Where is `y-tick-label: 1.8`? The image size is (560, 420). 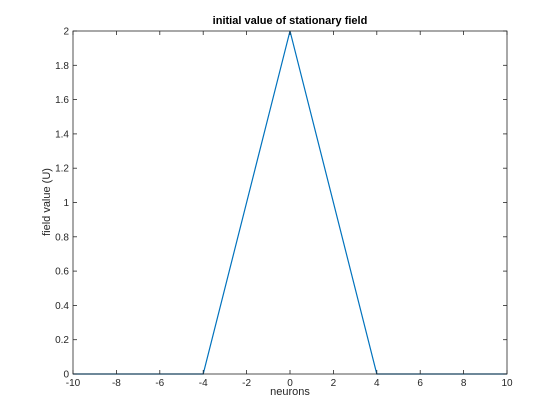
y-tick-label: 1.8 is located at coordinates (62, 66).